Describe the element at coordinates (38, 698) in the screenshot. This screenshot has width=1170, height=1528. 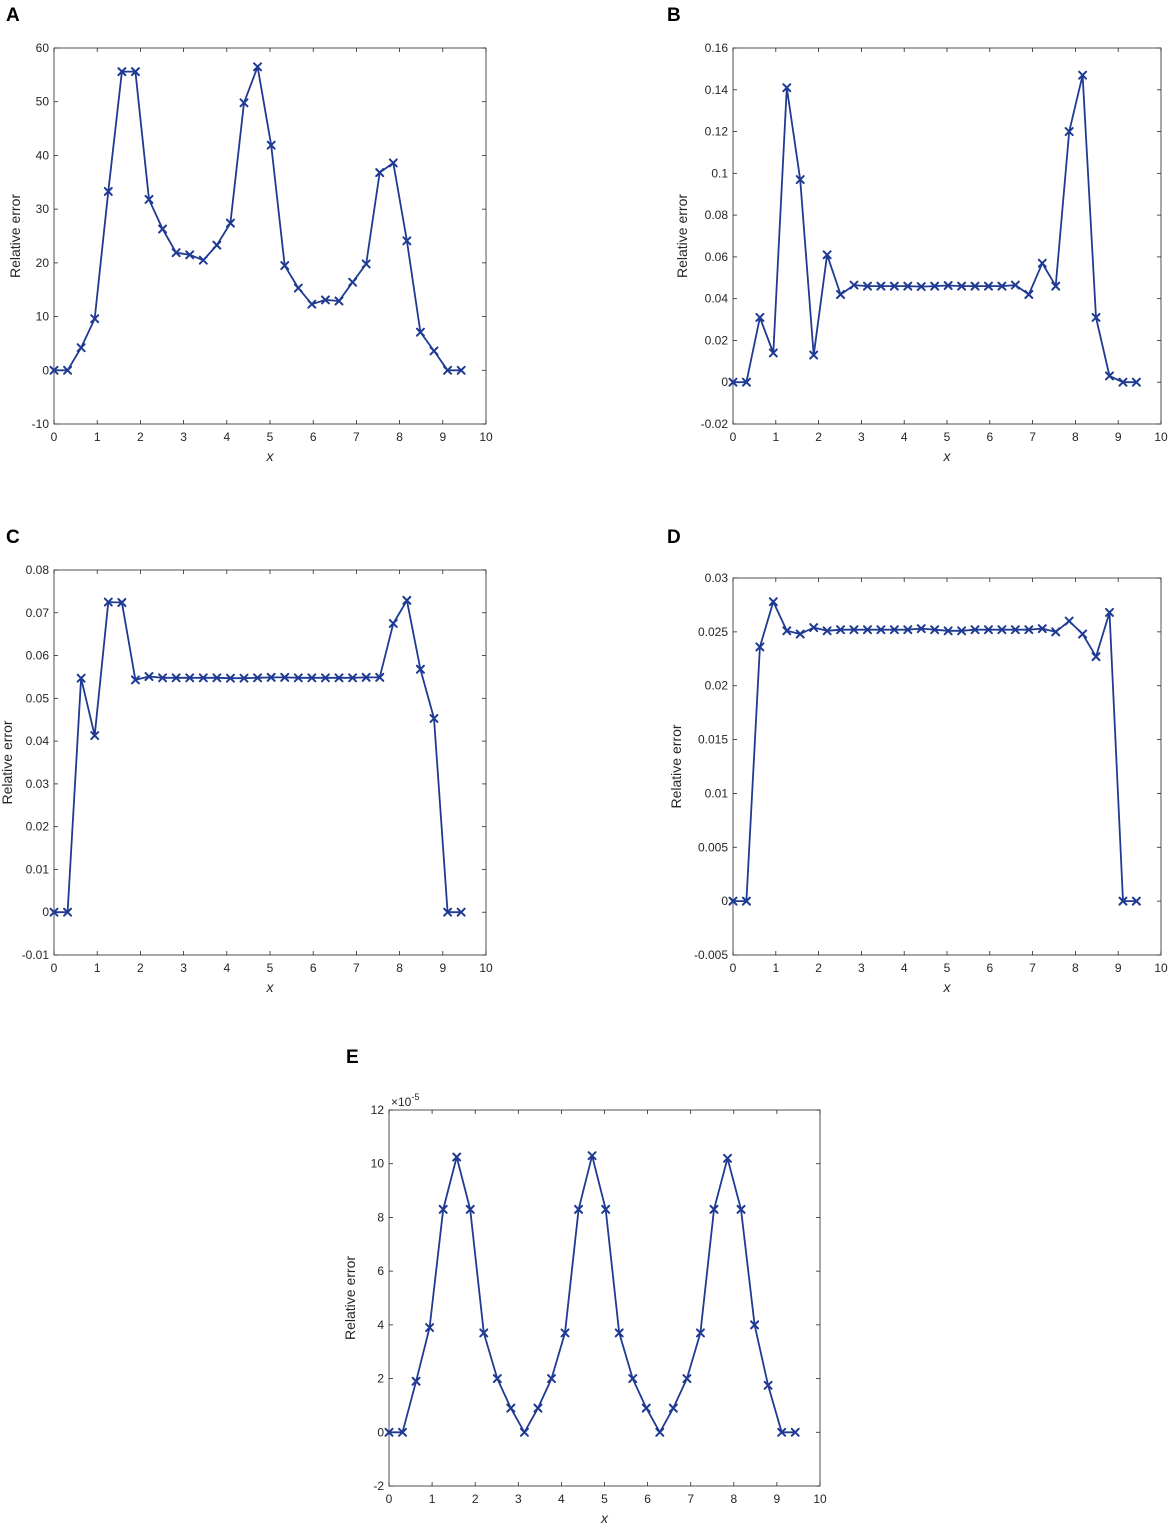
I see `y-tick-label: 0.05` at that location.